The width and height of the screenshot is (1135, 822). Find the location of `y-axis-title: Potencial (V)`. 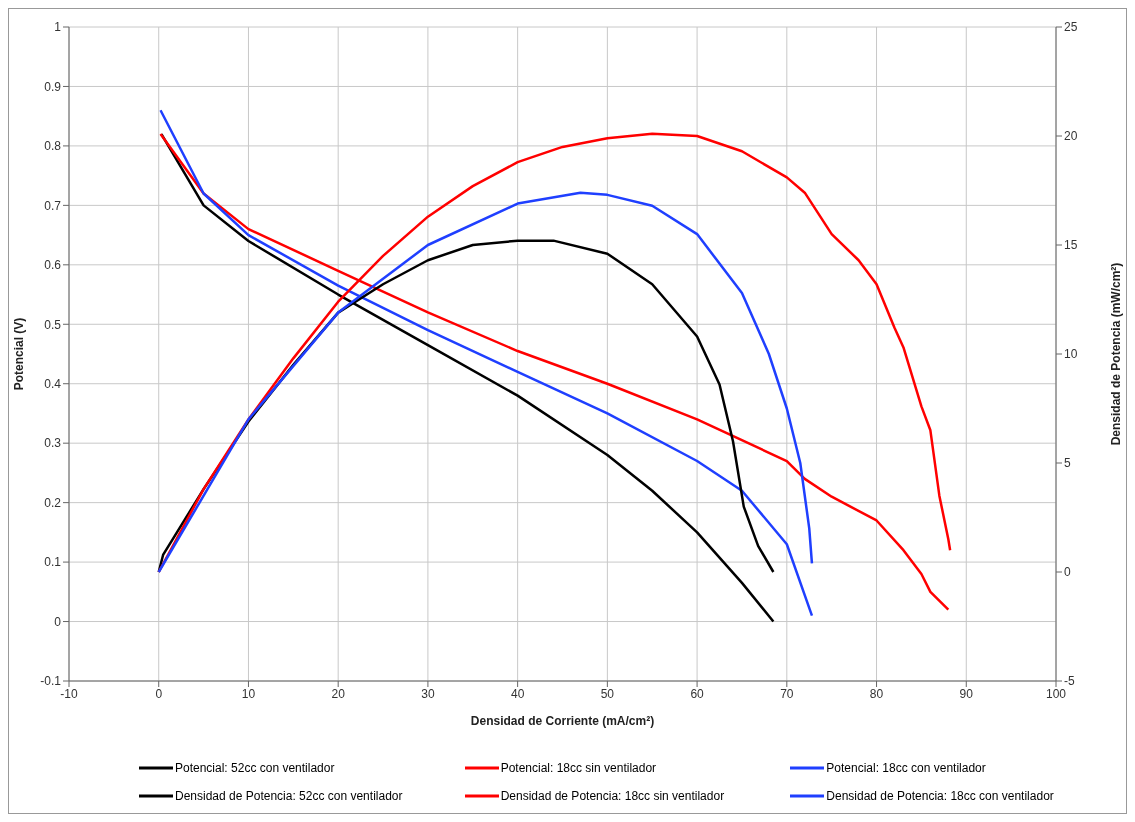

y-axis-title: Potencial (V) is located at coordinates (19, 354).